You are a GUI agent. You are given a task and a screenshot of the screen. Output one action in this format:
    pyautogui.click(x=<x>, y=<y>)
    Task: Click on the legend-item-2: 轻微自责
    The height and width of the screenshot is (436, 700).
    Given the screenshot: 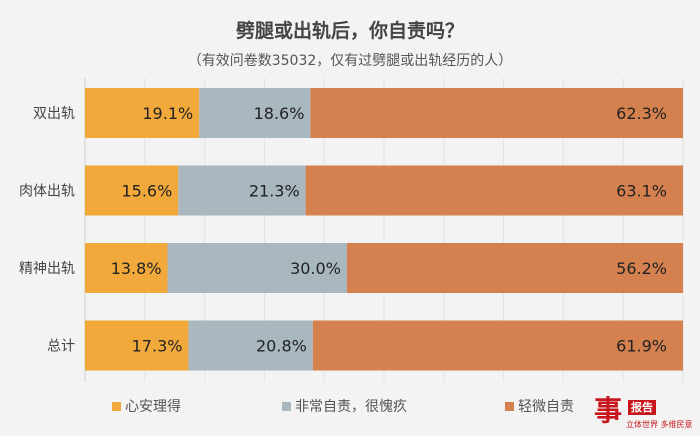 What is the action you would take?
    pyautogui.click(x=539, y=406)
    